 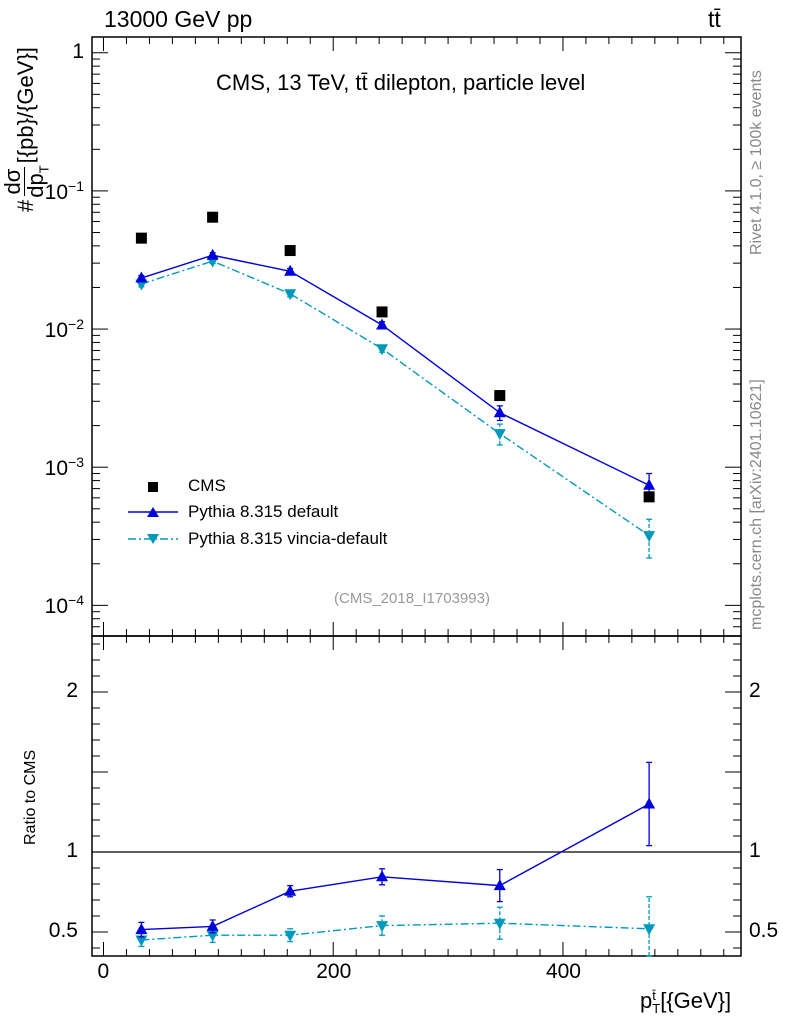 I want to click on main-y-tick-label: 10⁻², so click(x=64, y=329).